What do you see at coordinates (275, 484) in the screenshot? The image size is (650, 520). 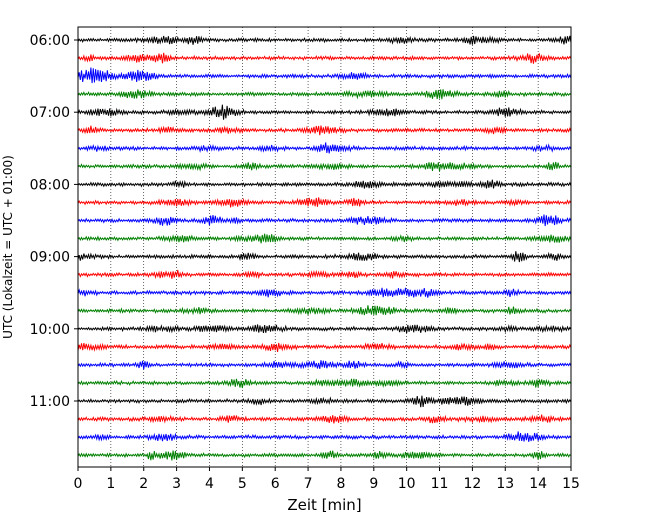 I see `x-tick-label: 6` at bounding box center [275, 484].